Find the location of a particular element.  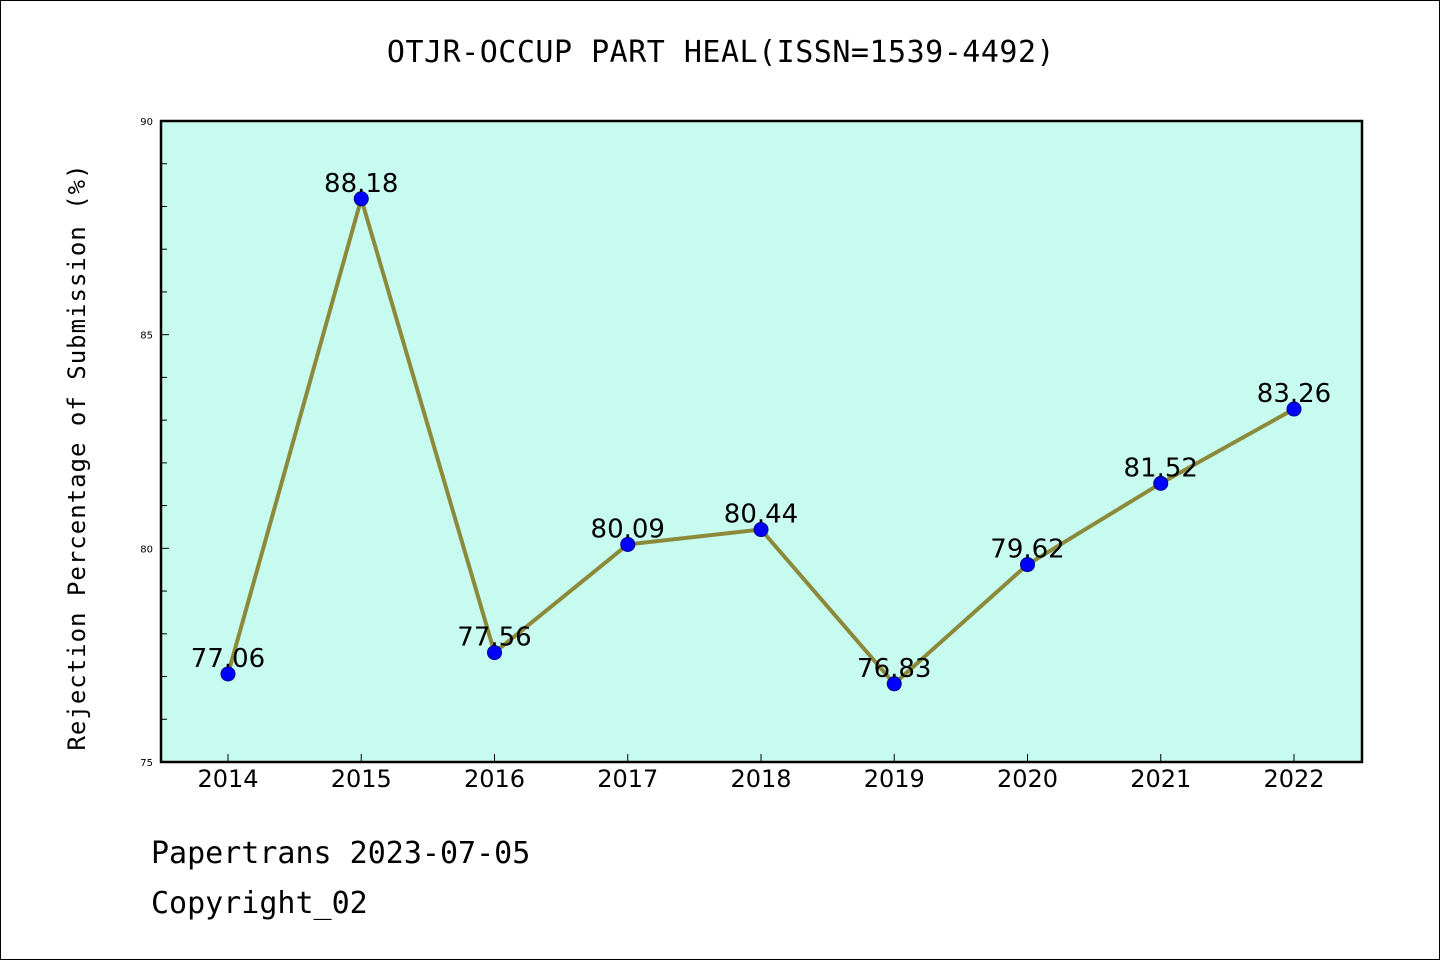

data-label: 77.56 is located at coordinates (494, 638).